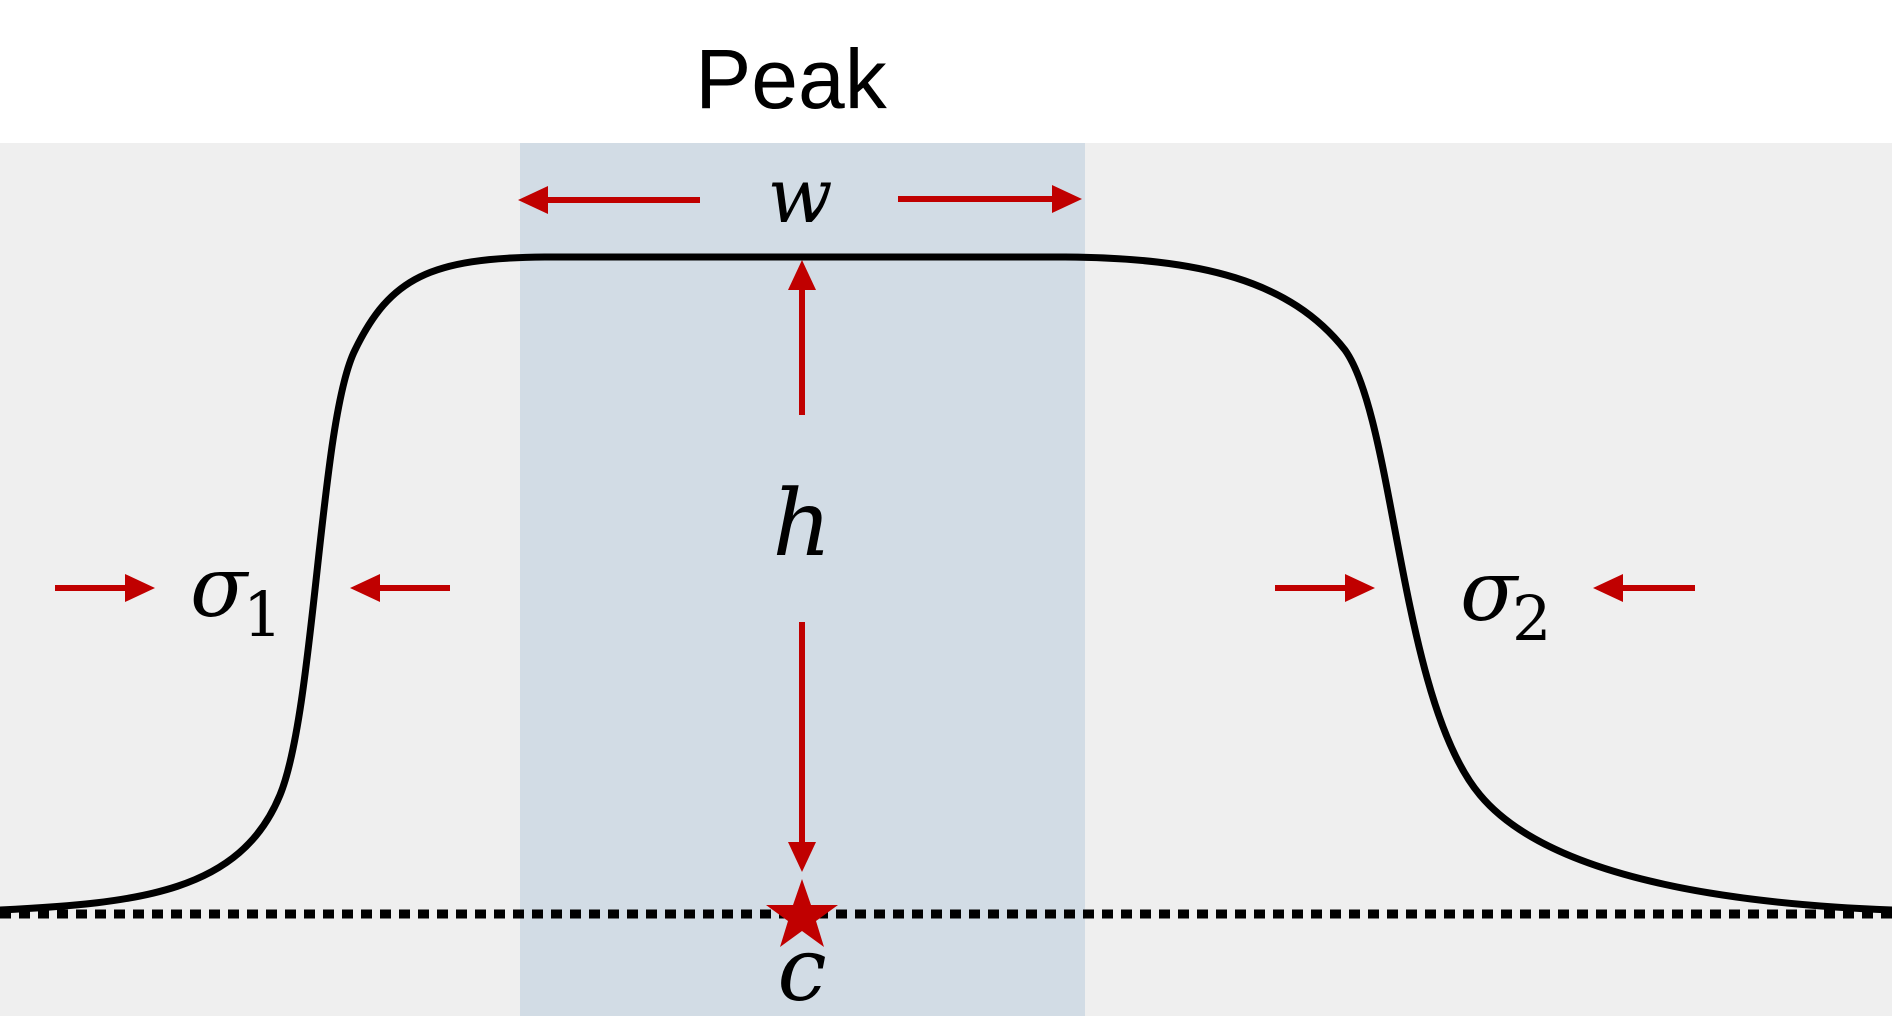 The height and width of the screenshot is (1026, 1892). What do you see at coordinates (801, 969) in the screenshot?
I see `baseline-label: c` at bounding box center [801, 969].